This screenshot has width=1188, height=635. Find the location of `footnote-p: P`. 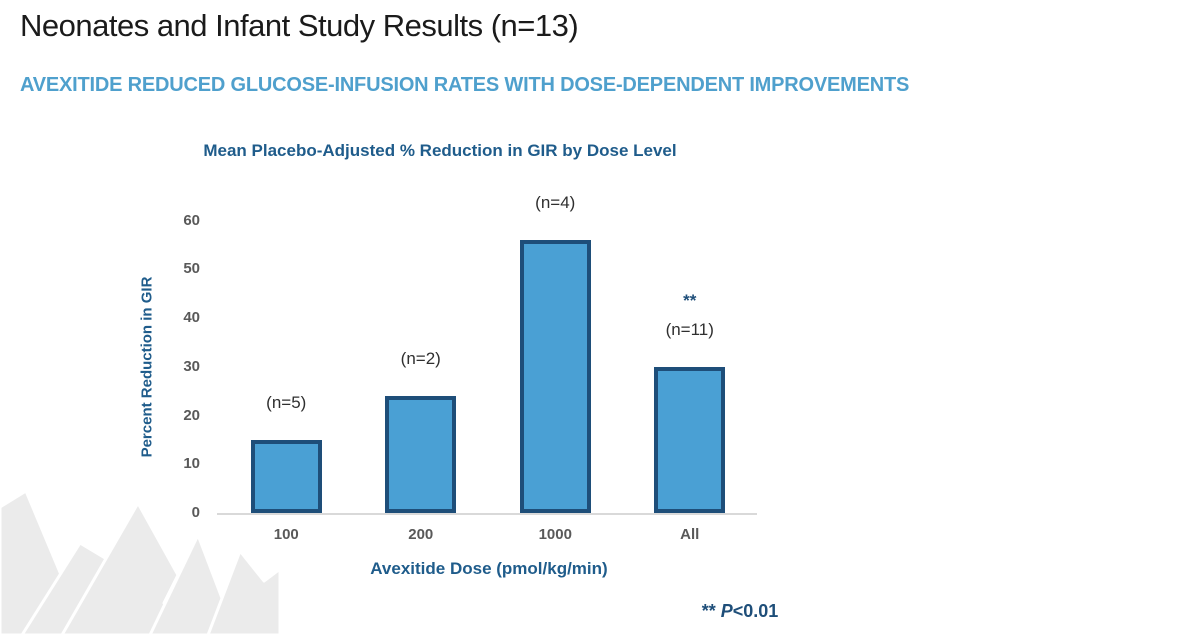

footnote-p: P is located at coordinates (726, 611).